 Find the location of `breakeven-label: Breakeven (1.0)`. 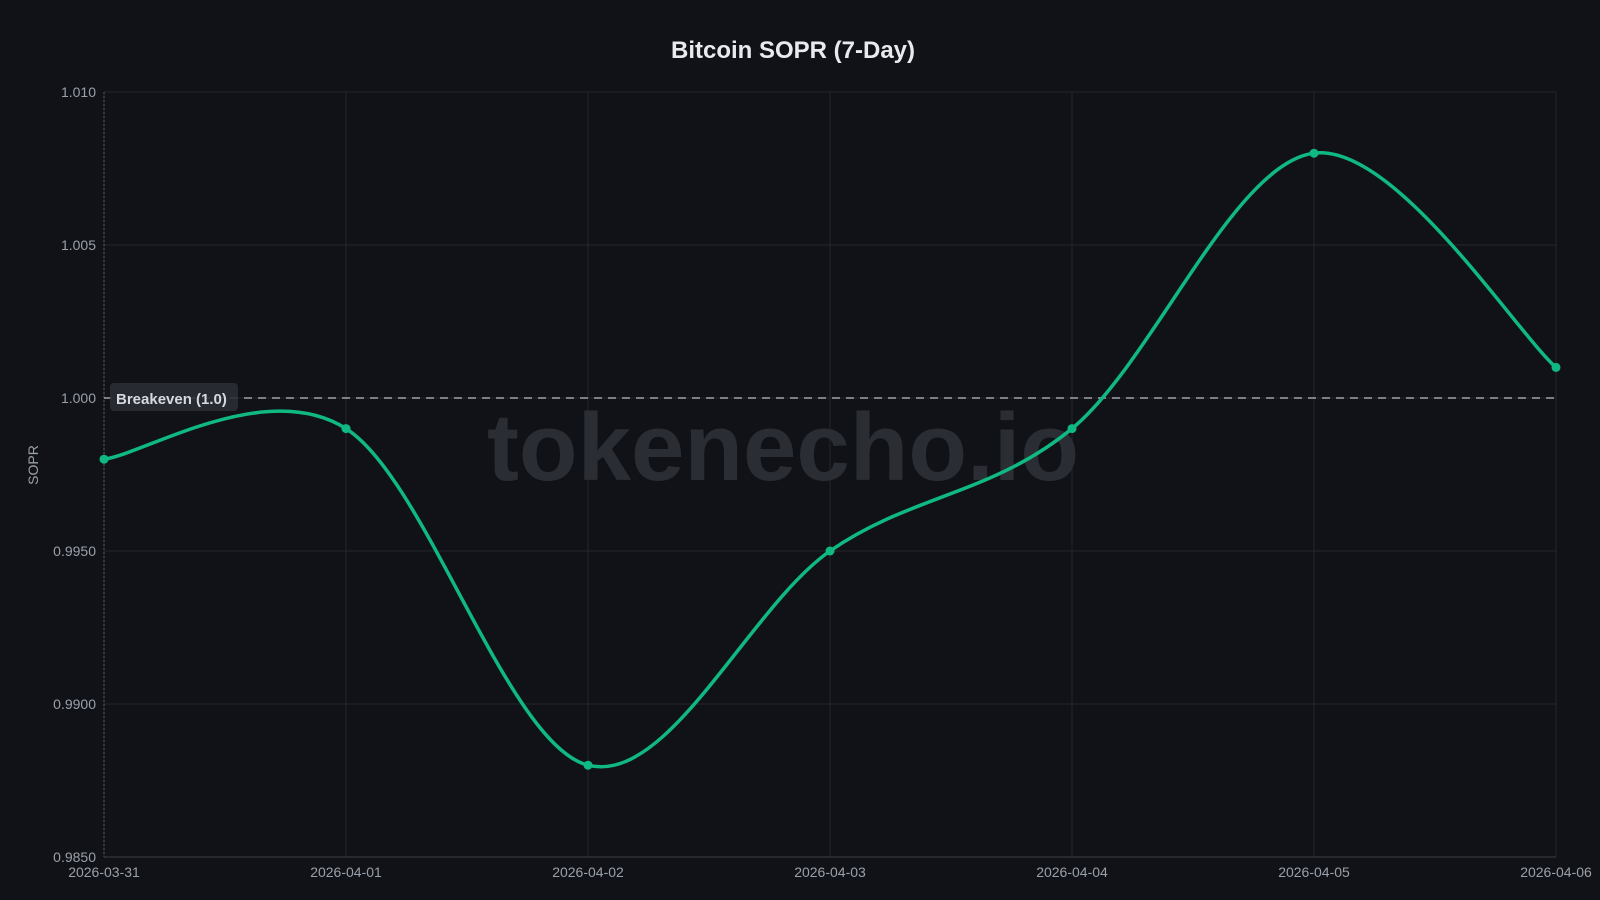

breakeven-label: Breakeven (1.0) is located at coordinates (171, 399).